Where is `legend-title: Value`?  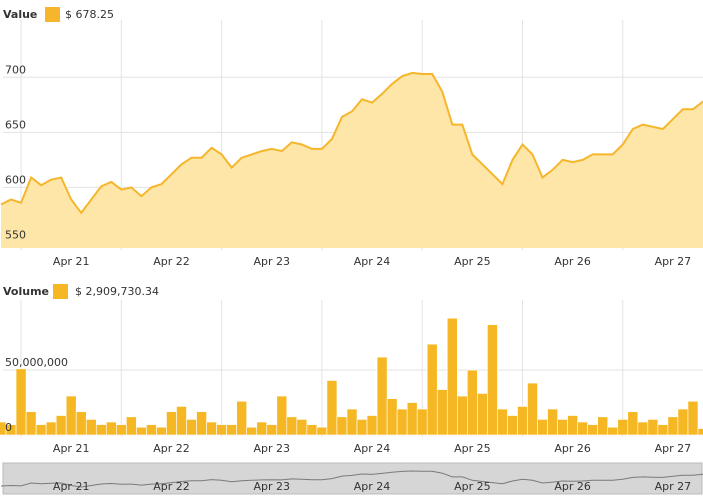 legend-title: Value is located at coordinates (20, 14).